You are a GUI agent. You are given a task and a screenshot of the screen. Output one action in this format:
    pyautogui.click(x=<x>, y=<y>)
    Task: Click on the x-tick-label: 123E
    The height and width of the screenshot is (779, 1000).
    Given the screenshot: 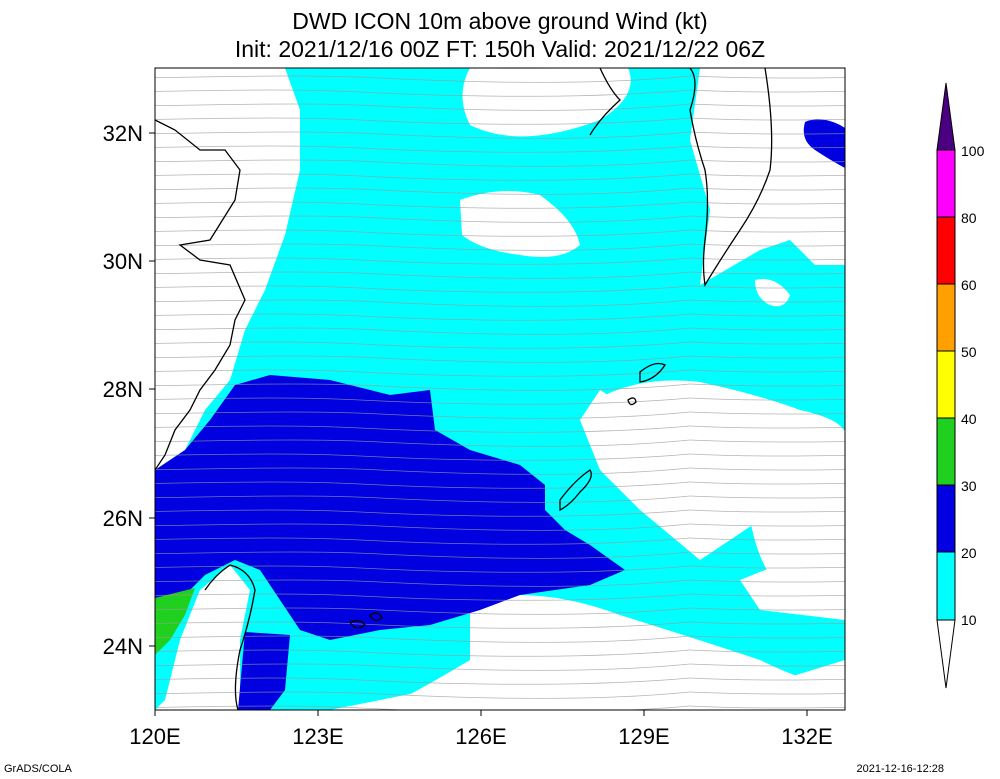 What is the action you would take?
    pyautogui.click(x=317, y=736)
    